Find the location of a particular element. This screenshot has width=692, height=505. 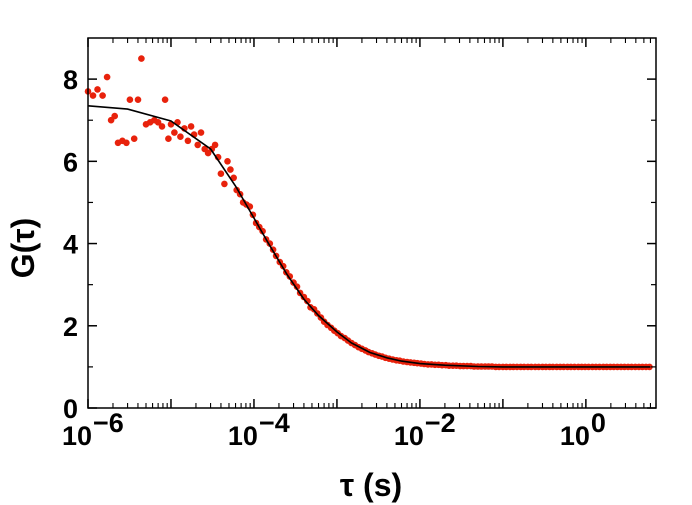

y-tick-label: 0 is located at coordinates (70, 409).